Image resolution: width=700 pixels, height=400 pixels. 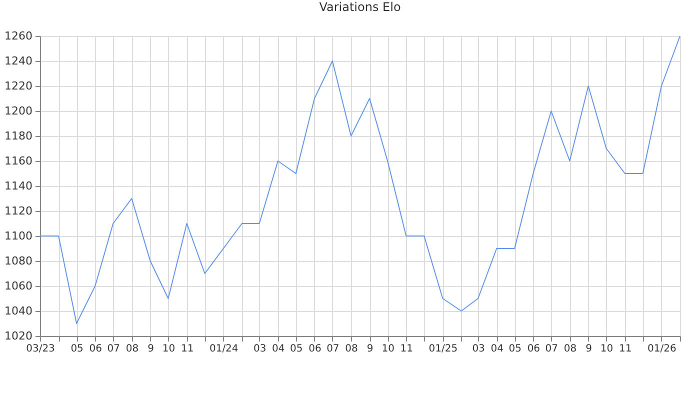 What do you see at coordinates (18, 136) in the screenshot?
I see `y-tick-label: 1180` at bounding box center [18, 136].